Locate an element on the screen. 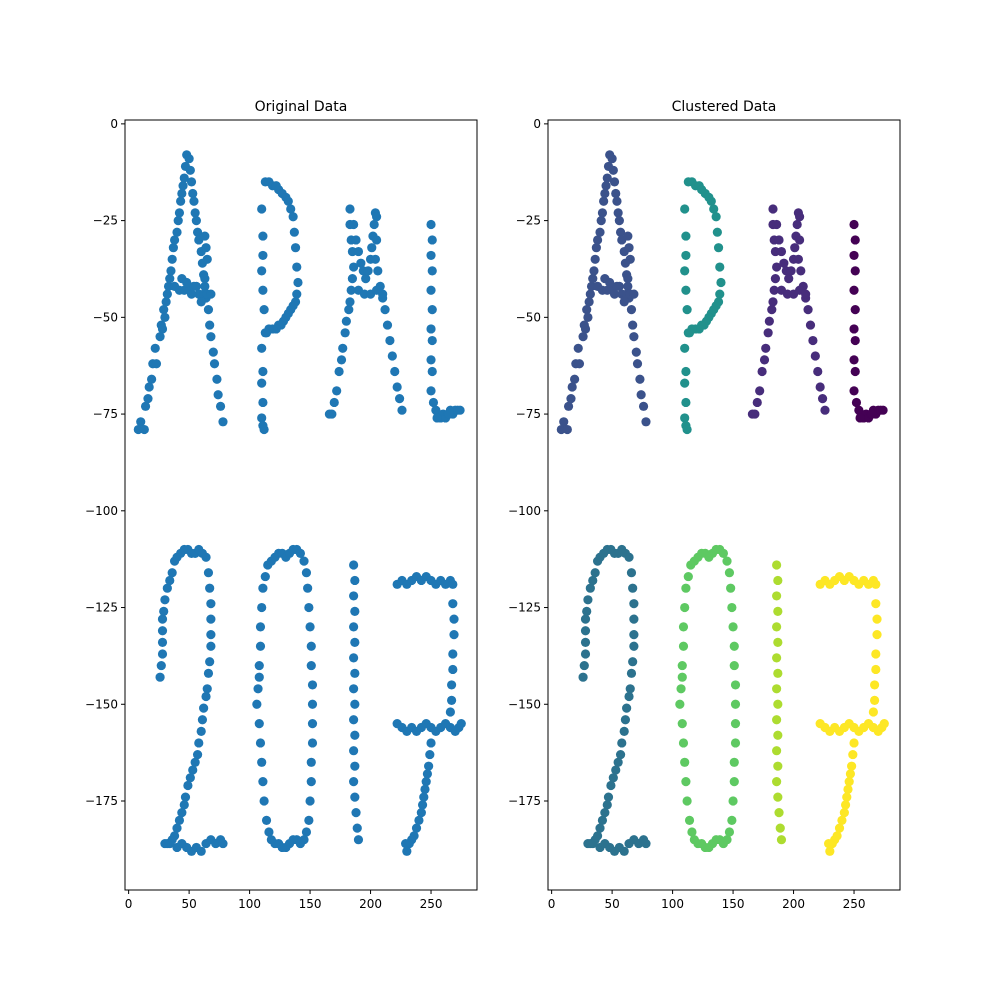 The width and height of the screenshot is (1000, 1000). x-tick-label: 250 is located at coordinates (854, 904).